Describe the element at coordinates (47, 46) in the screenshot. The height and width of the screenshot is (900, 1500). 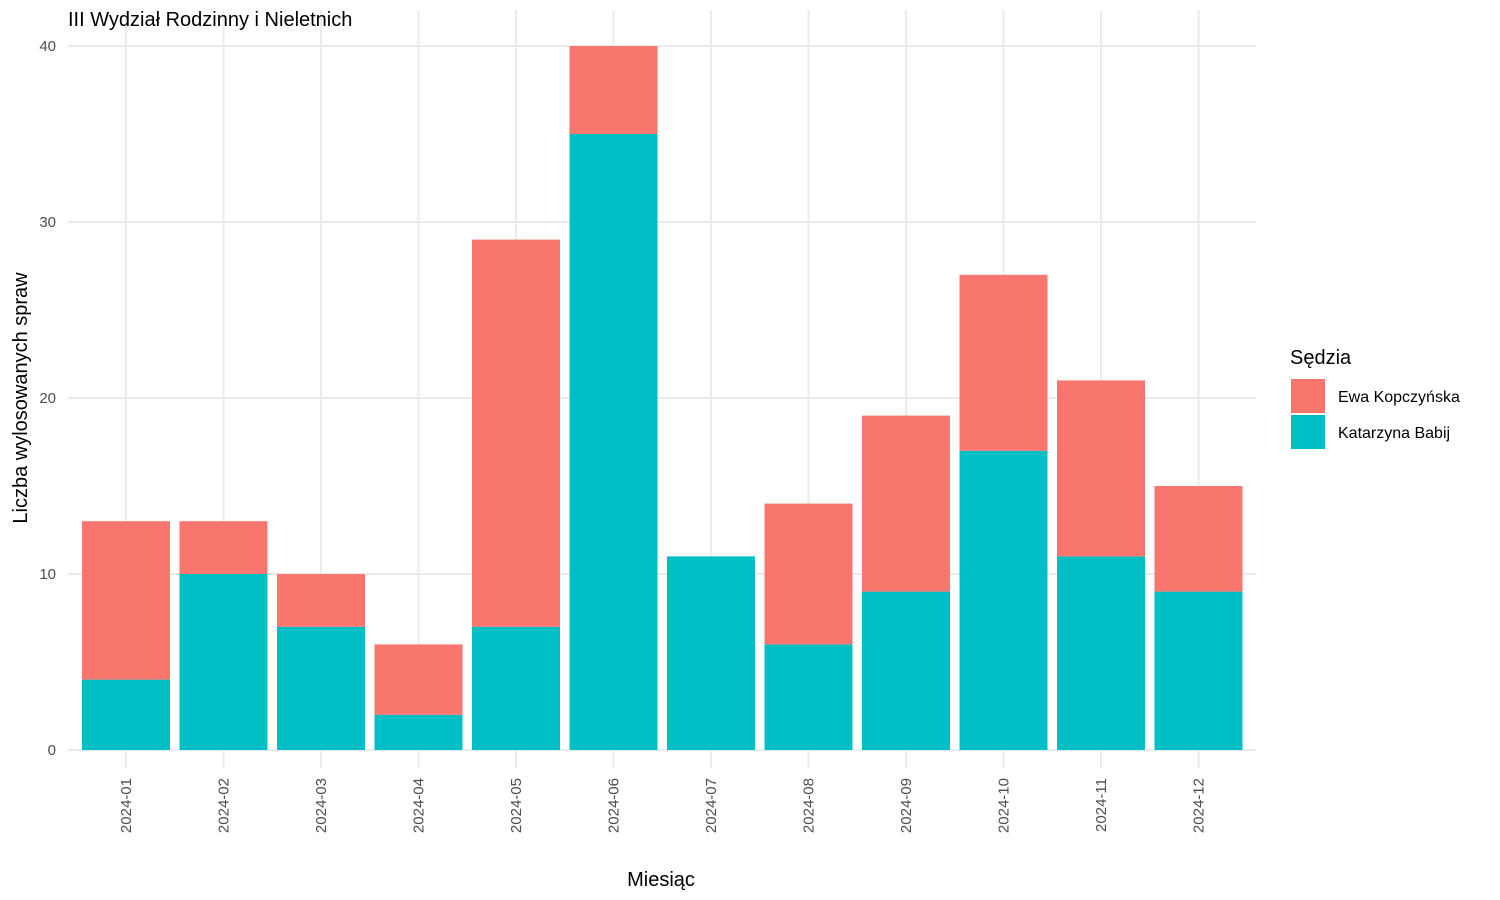
I see `y-tick-label: 40` at that location.